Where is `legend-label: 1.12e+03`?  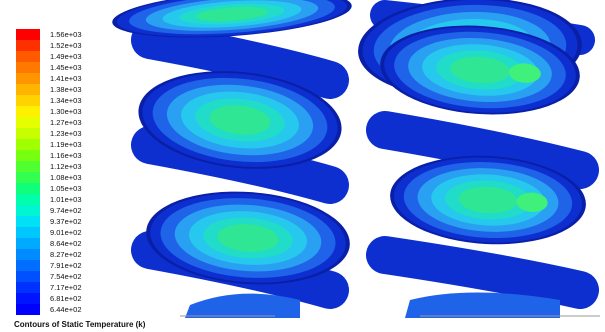
legend-label: 1.12e+03 is located at coordinates (66, 166).